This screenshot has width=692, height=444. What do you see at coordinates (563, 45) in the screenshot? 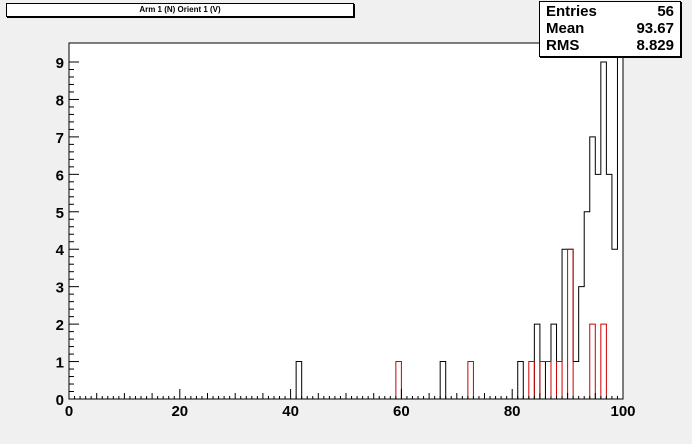
I see `stats-label: RMS` at bounding box center [563, 45].